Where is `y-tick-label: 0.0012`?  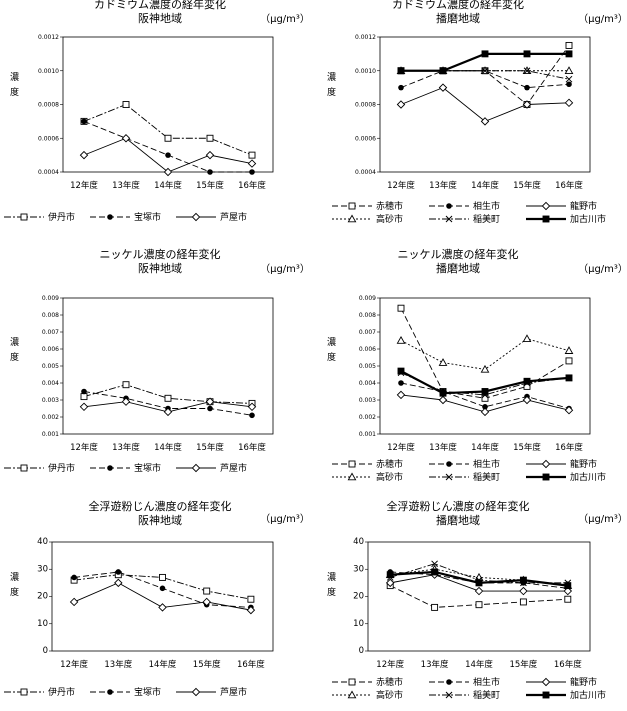
y-tick-label: 0.0012 is located at coordinates (365, 37).